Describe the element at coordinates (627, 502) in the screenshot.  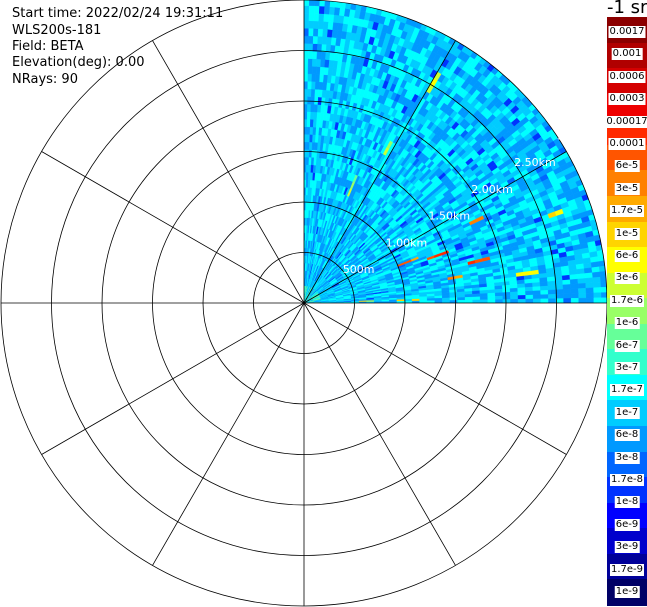
I see `colorbar-tick-label: 1e-8` at that location.